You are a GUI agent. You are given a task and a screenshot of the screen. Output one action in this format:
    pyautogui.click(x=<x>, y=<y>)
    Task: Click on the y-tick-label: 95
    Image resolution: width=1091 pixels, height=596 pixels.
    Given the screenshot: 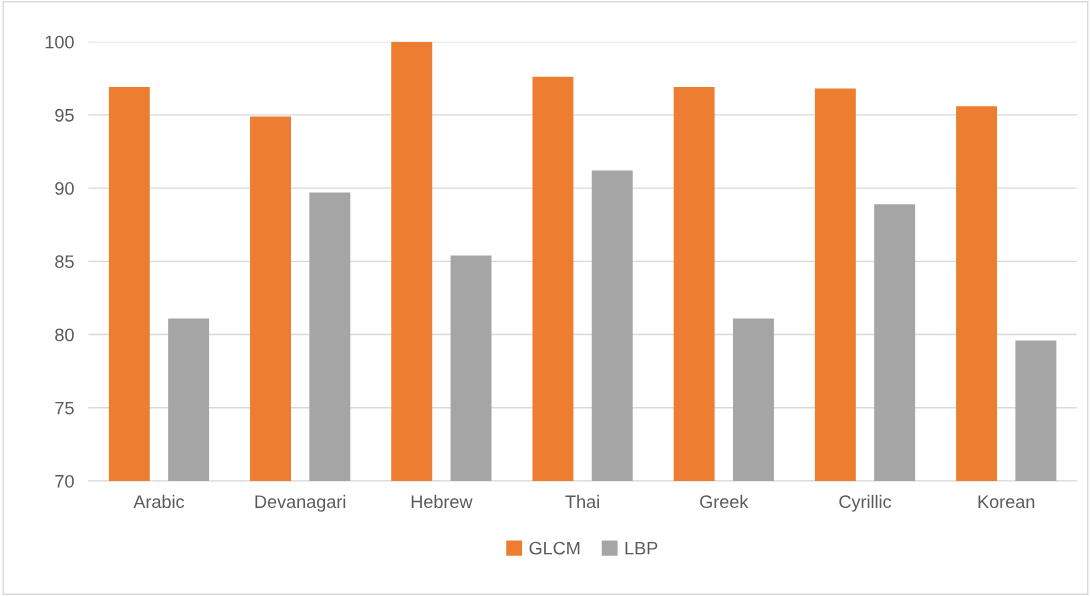 What is the action you would take?
    pyautogui.click(x=64, y=115)
    